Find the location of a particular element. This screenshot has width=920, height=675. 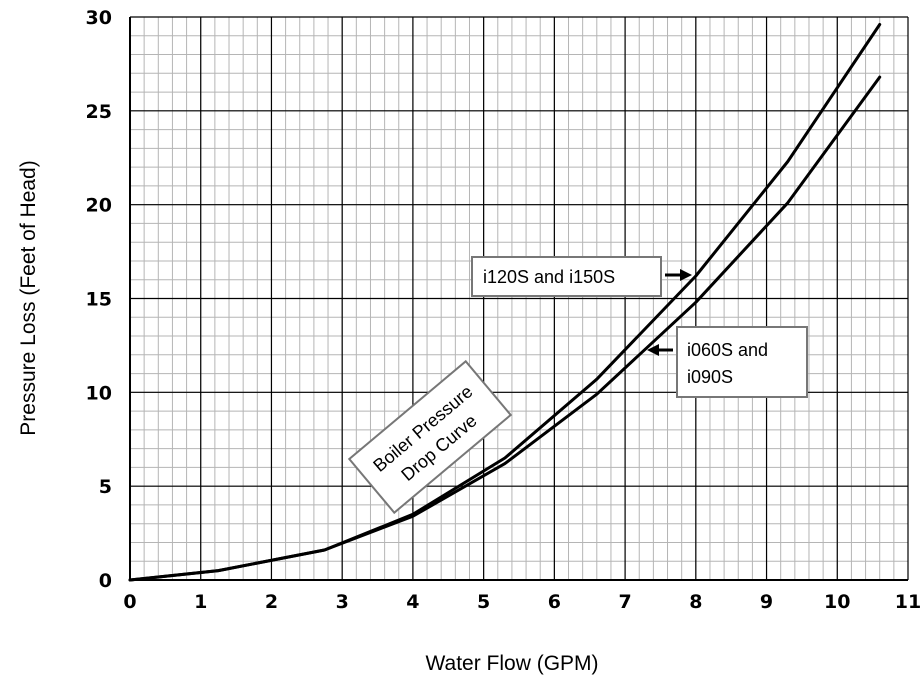

x-tick-label: 9 is located at coordinates (766, 602).